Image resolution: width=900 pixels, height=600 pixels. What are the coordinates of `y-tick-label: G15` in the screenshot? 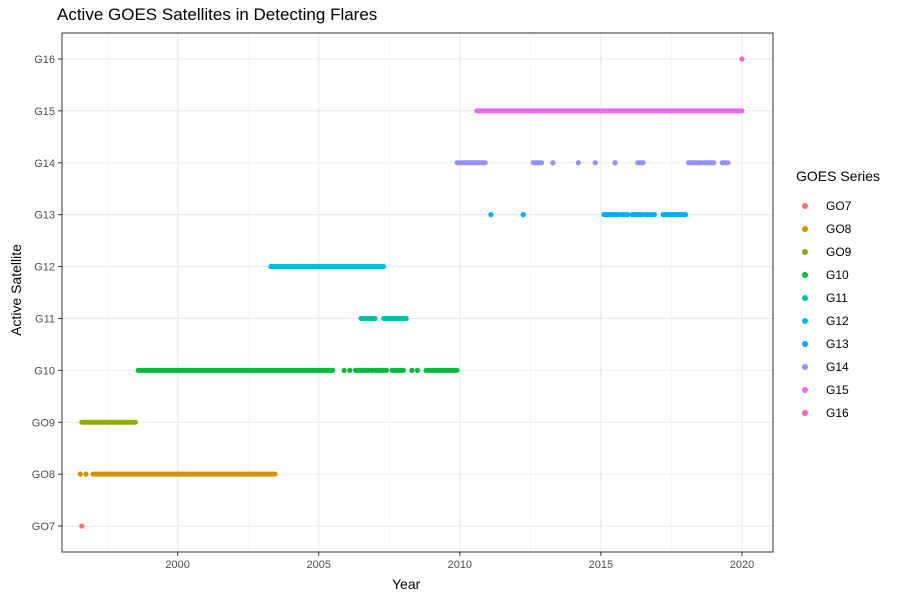 It's located at (44, 112).